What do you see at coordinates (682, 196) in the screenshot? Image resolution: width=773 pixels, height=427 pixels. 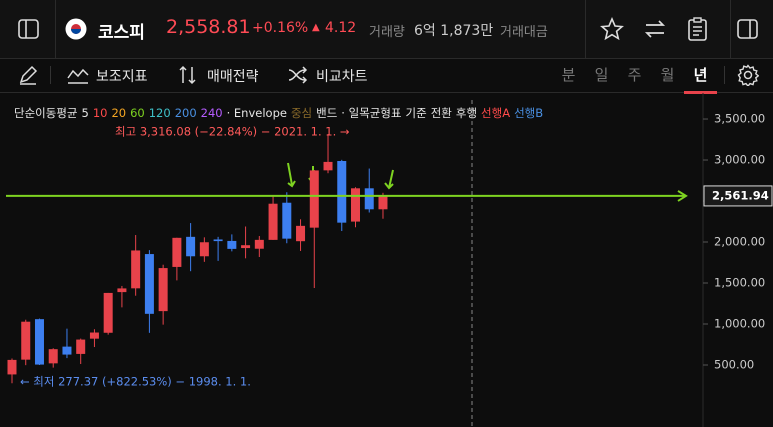 I see `price-arrow` at bounding box center [682, 196].